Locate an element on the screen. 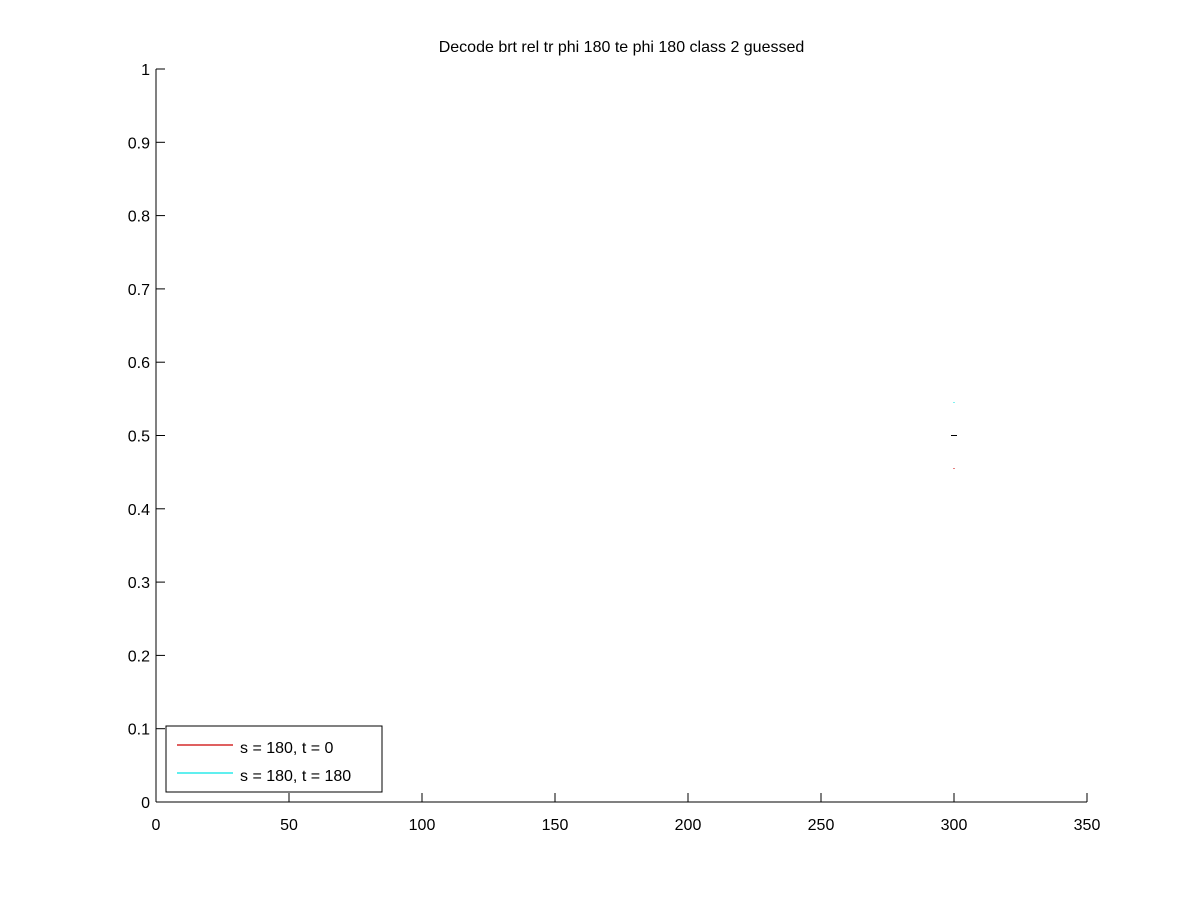  x-tick-label: 300 is located at coordinates (954, 825).